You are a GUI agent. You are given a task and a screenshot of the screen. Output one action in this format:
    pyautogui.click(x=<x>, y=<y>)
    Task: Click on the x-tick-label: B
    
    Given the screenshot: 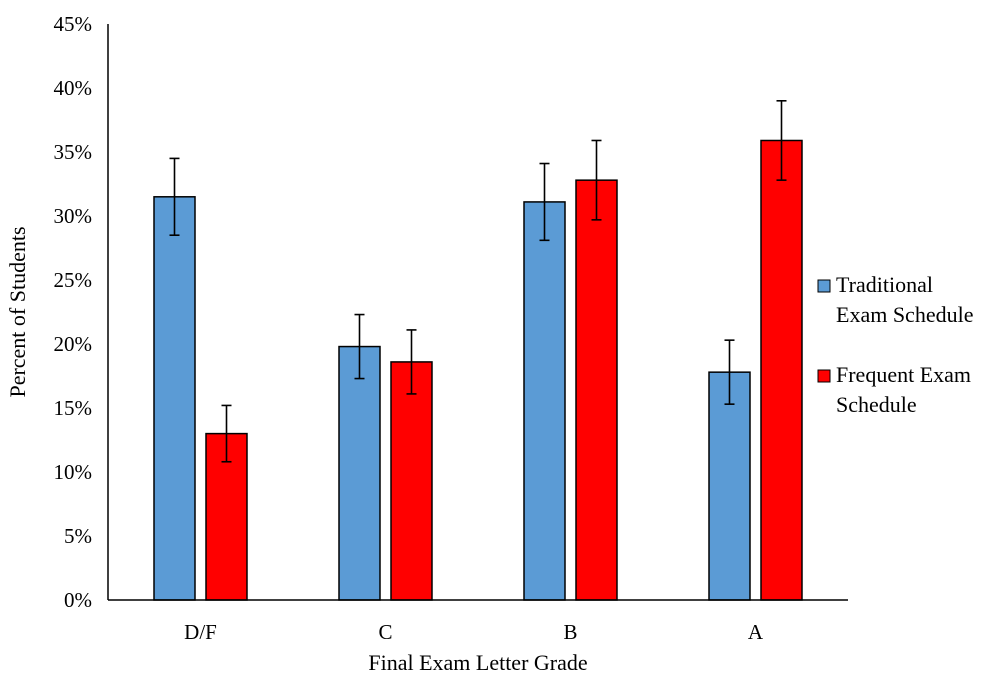 What is the action you would take?
    pyautogui.click(x=570, y=632)
    